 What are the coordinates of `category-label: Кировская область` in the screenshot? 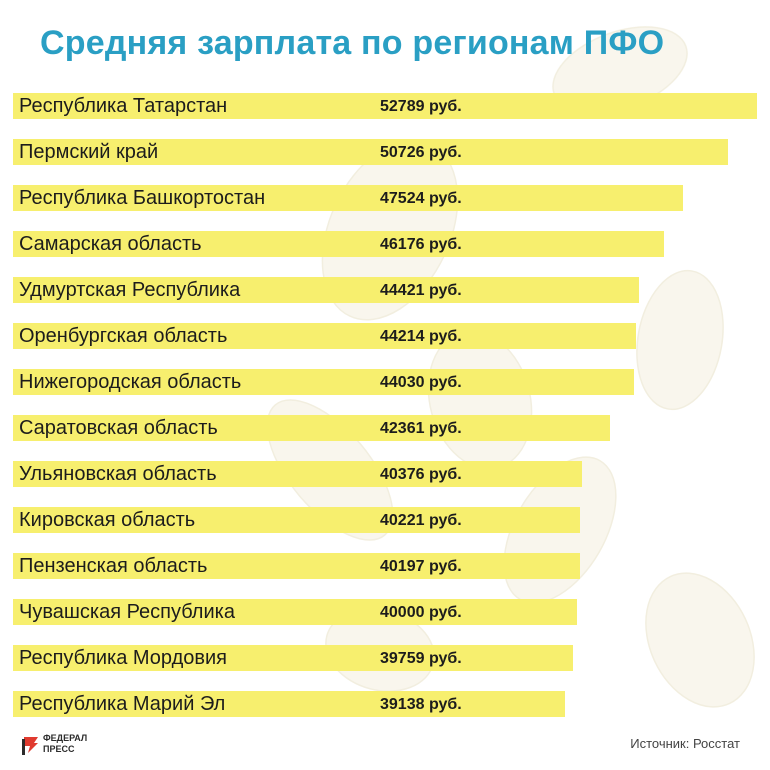 It's located at (107, 520).